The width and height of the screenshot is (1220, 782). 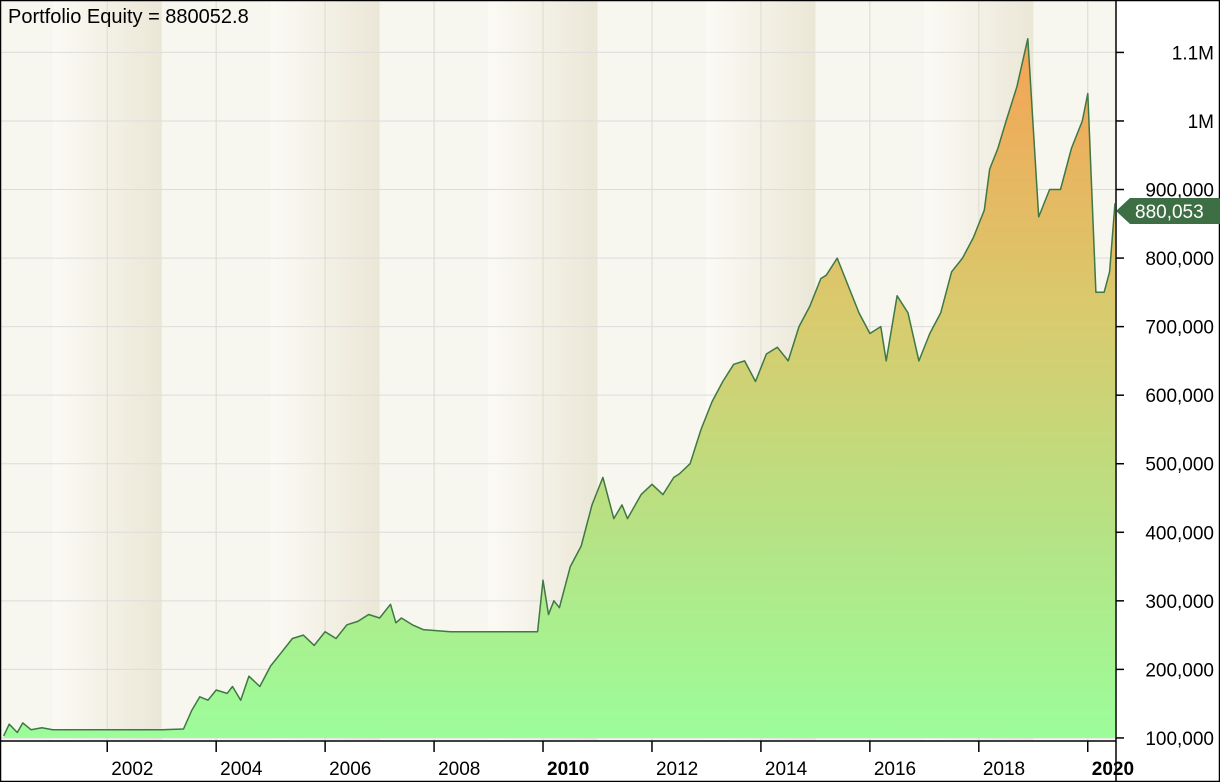 I want to click on y-tick-label: 300,000, so click(x=1179, y=602).